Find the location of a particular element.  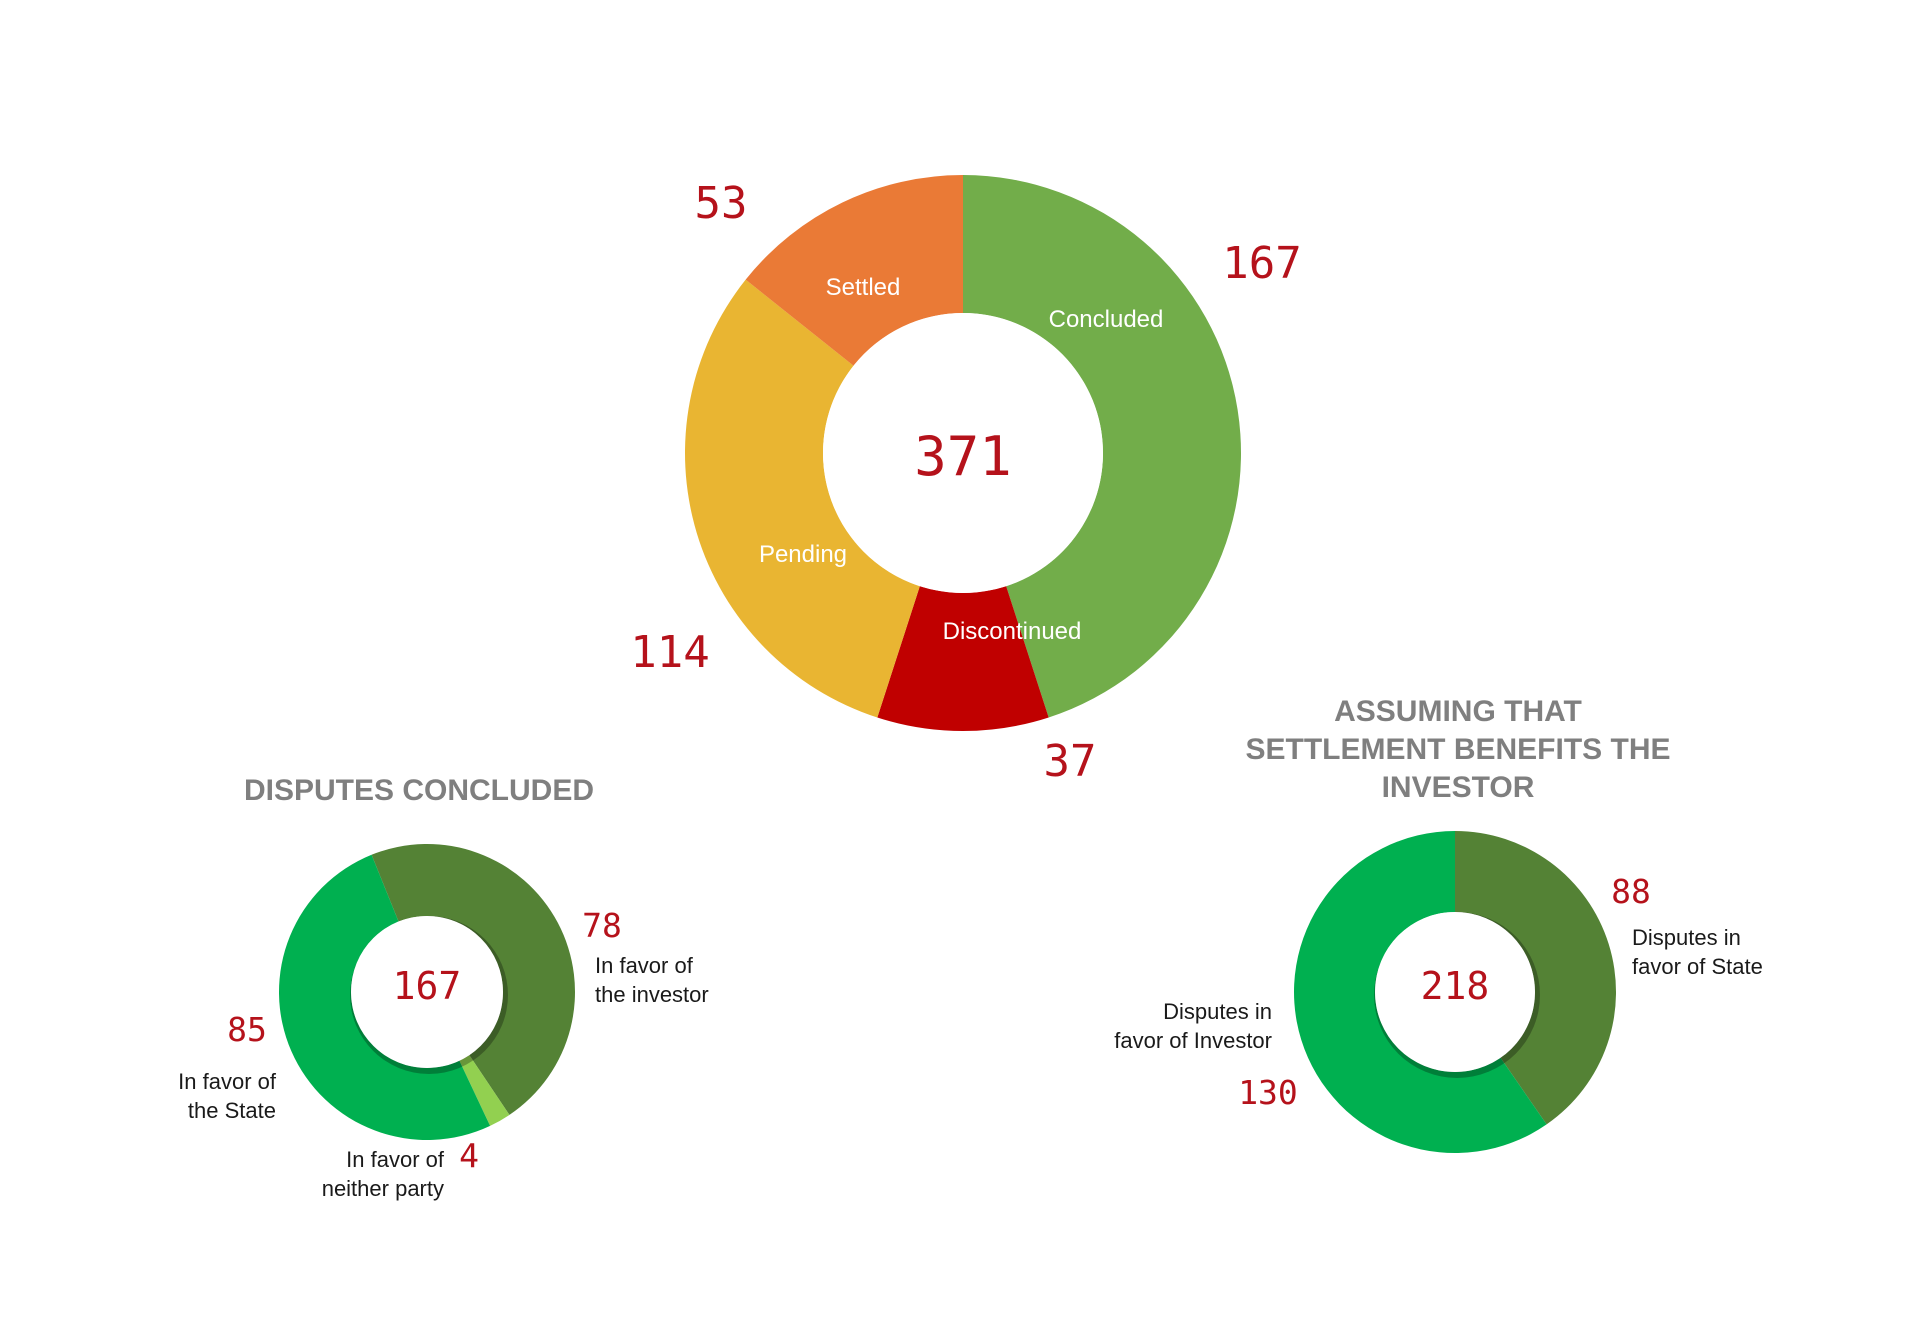

caption-favor-investor-line1: In favor of is located at coordinates (644, 965).